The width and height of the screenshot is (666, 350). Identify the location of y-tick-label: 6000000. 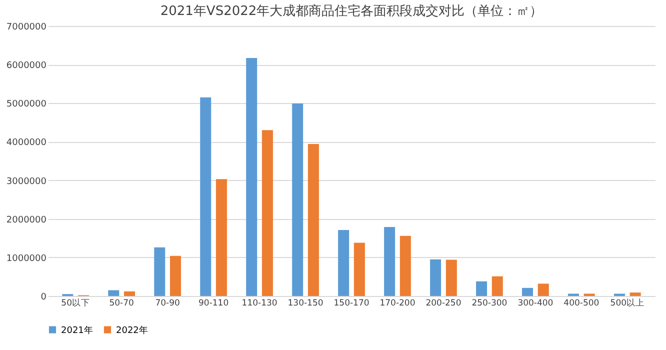
(26, 66).